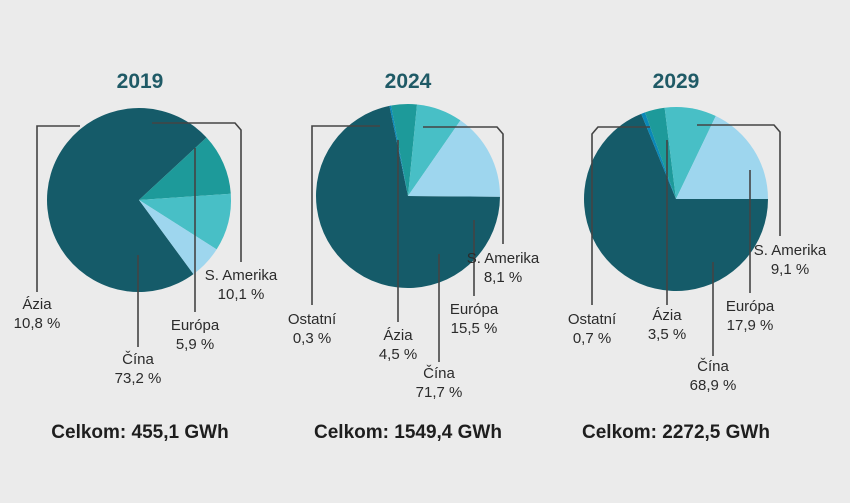 The image size is (850, 503). Describe the element at coordinates (713, 385) in the screenshot. I see `slice-pct-cina: 68,9 %` at that location.